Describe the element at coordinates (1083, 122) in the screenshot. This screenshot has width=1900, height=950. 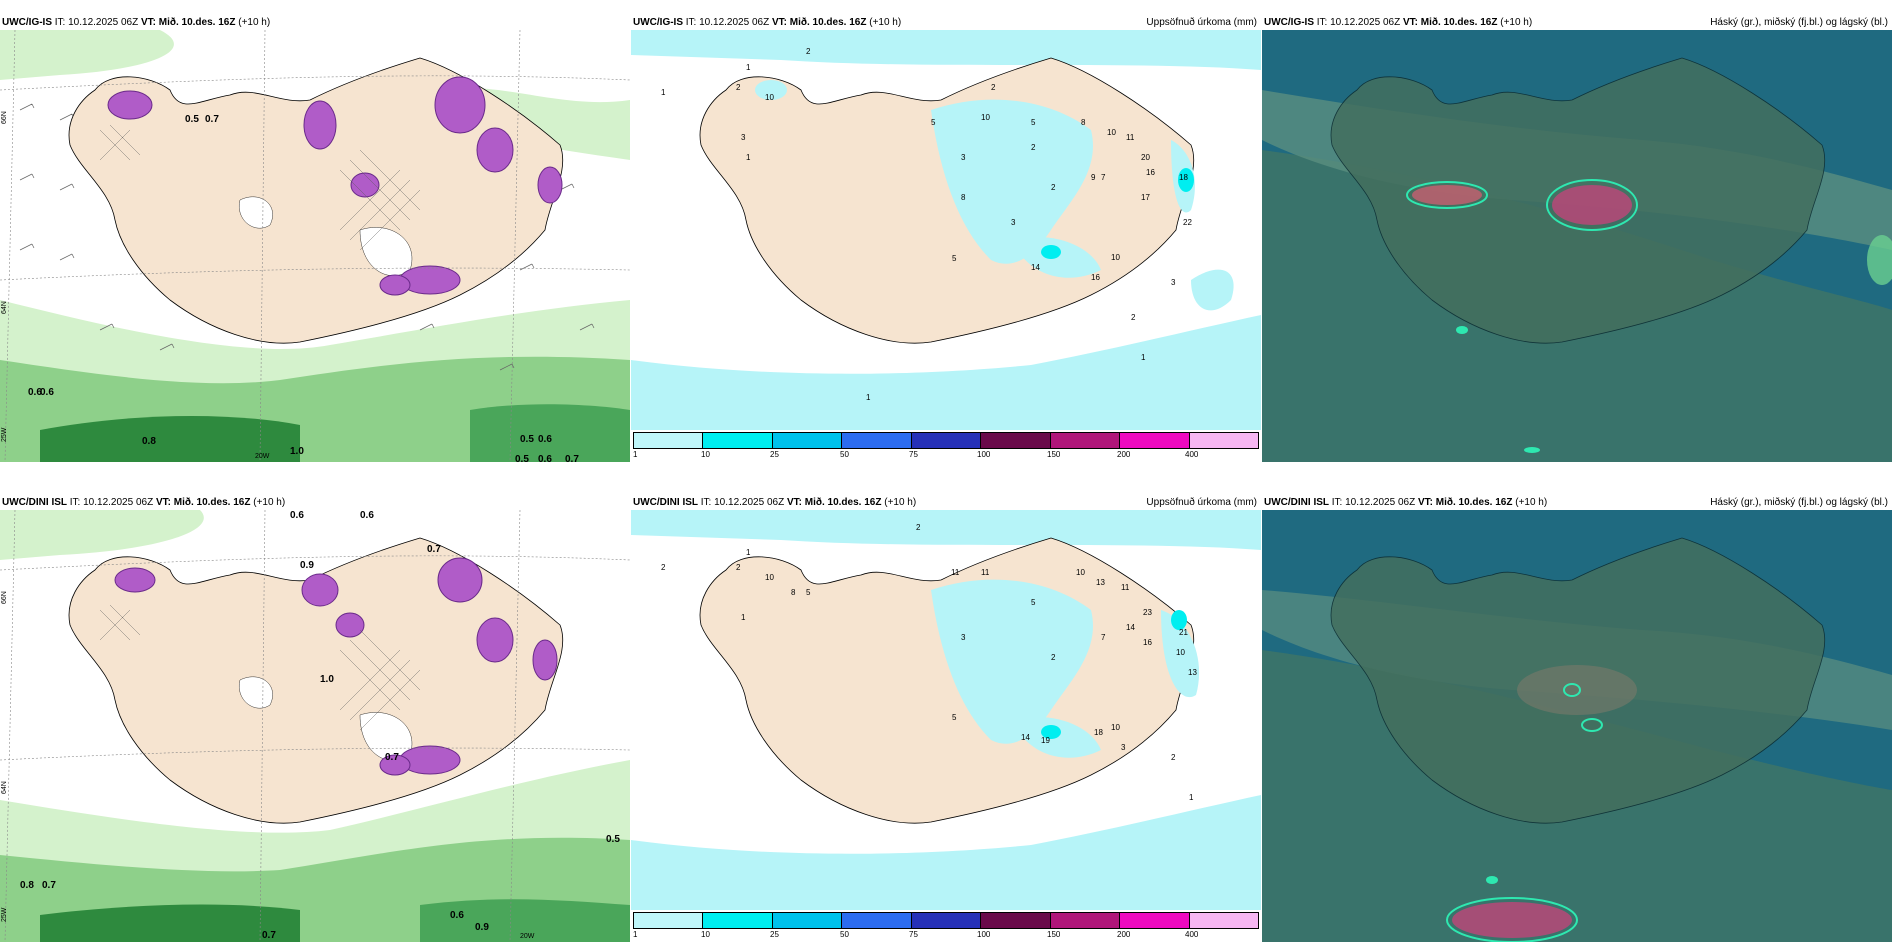
I see `svg-text: 8` at that location.